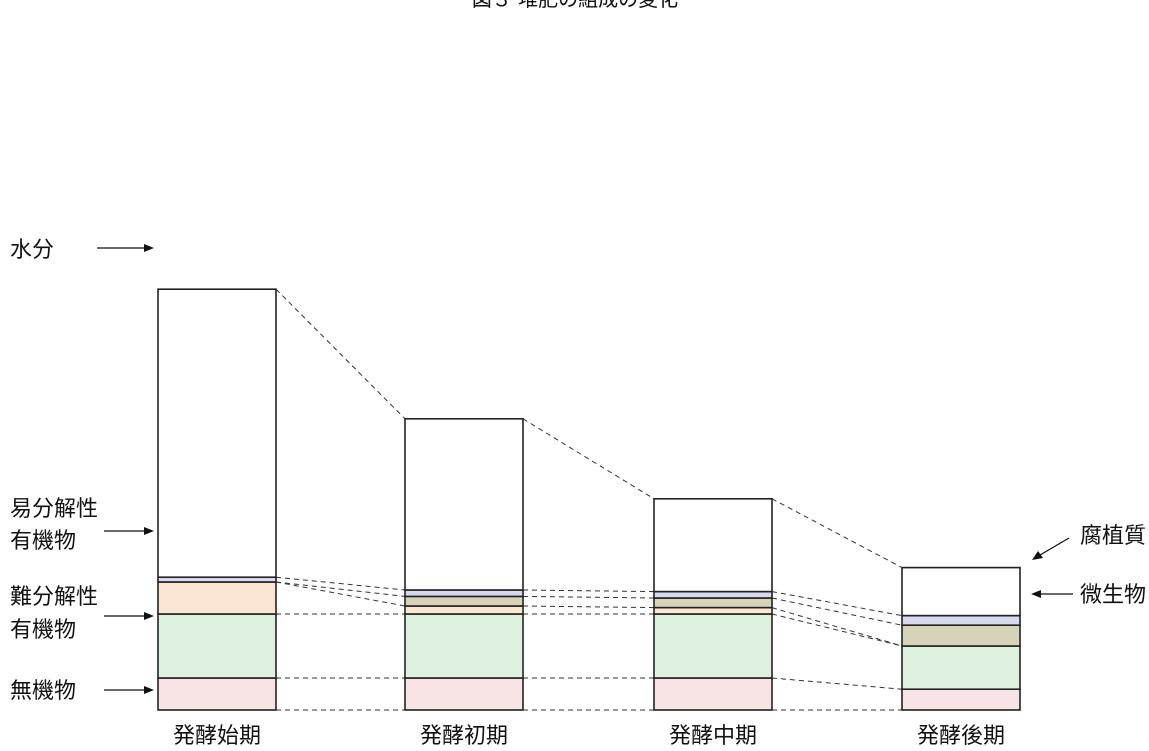 This screenshot has height=751, width=1149. Describe the element at coordinates (82, 614) in the screenshot. I see `label-hard-organic: 難分解性 有機物` at that location.